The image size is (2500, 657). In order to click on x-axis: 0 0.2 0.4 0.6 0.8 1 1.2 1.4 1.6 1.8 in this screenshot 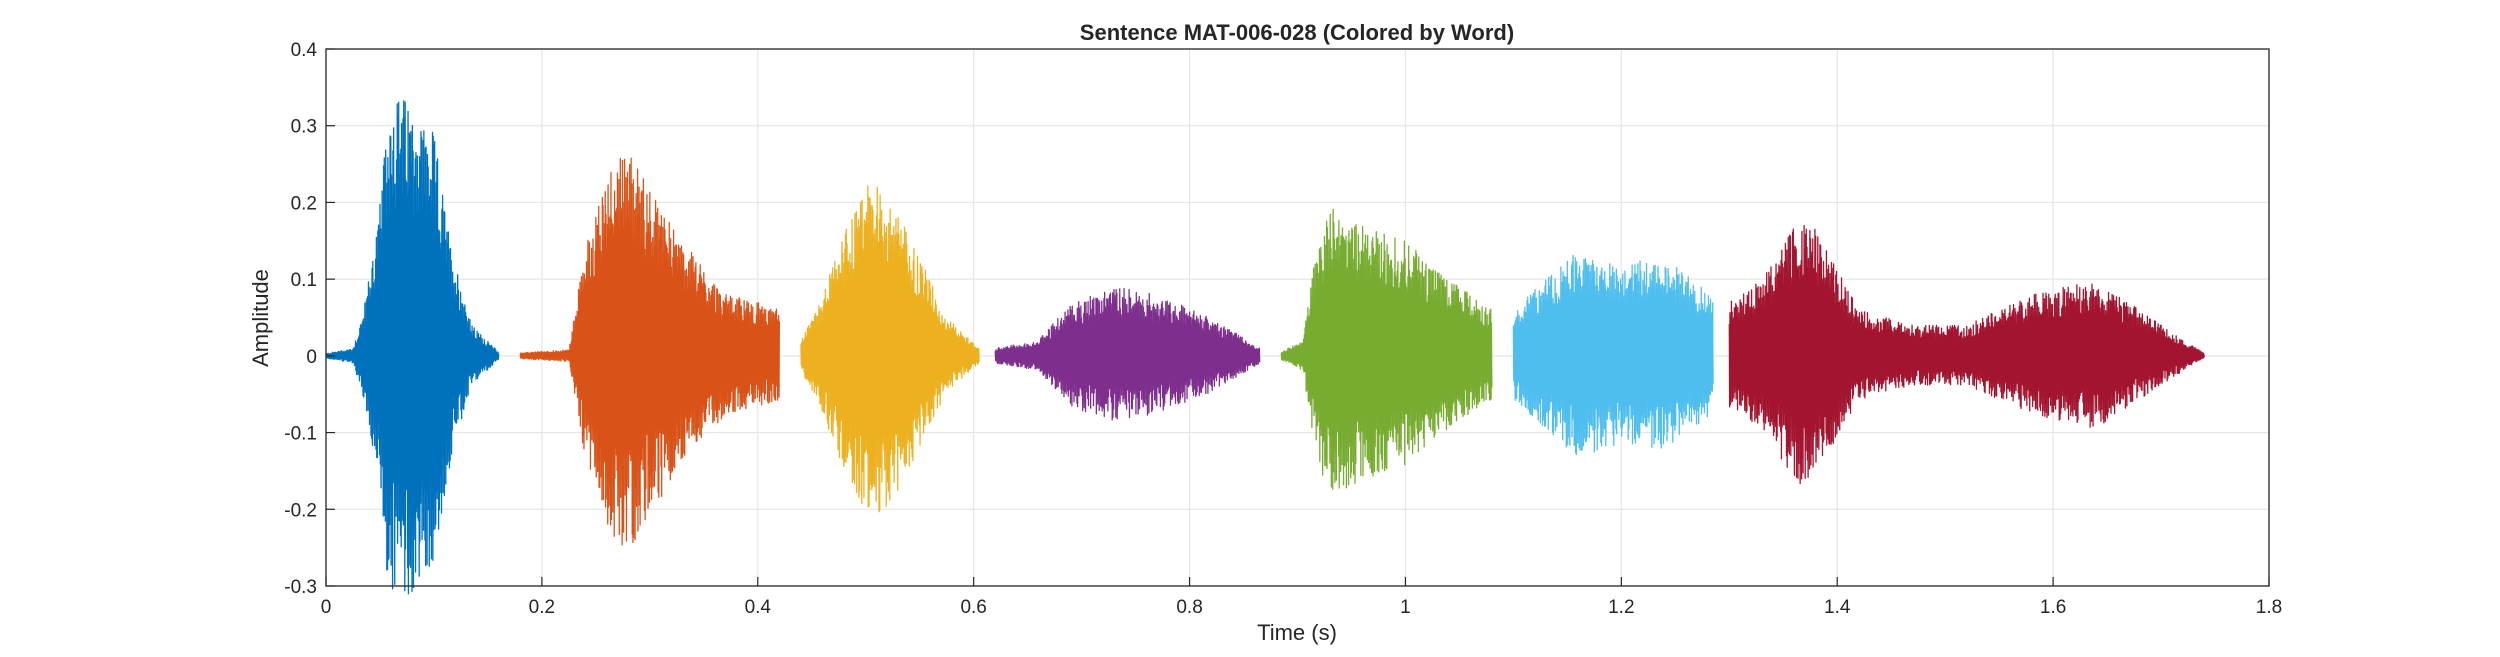, I will do `click(1301, 597)`.